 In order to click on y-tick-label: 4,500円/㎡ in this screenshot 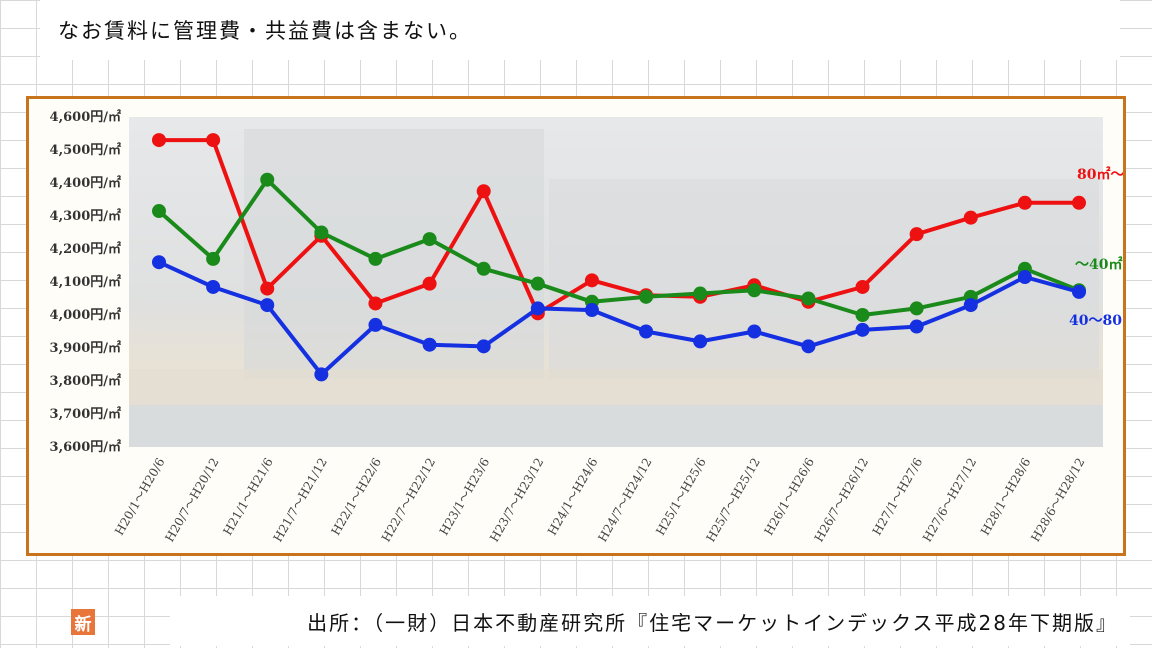, I will do `click(85, 150)`.